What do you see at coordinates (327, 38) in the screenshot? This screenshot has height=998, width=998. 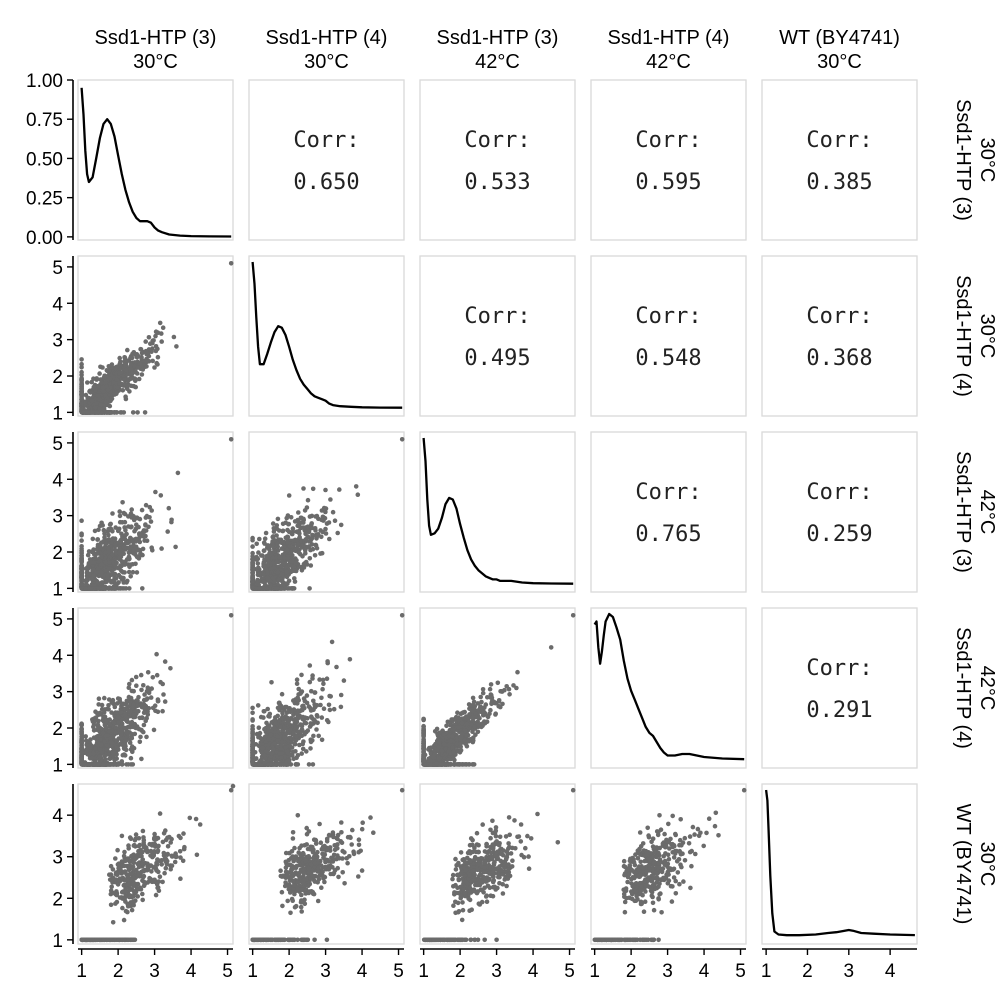 I see `column-strip-label-line1: Ssd1-HTP (4)` at bounding box center [327, 38].